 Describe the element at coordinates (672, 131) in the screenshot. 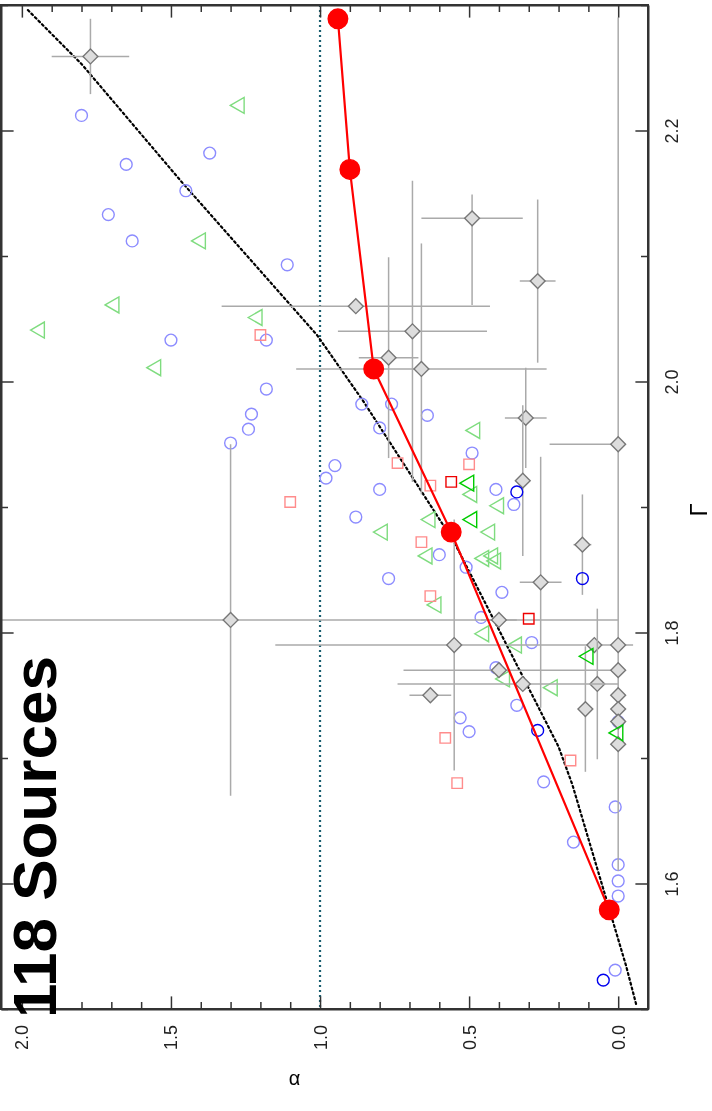

I see `y-tick-label: 2.2` at that location.